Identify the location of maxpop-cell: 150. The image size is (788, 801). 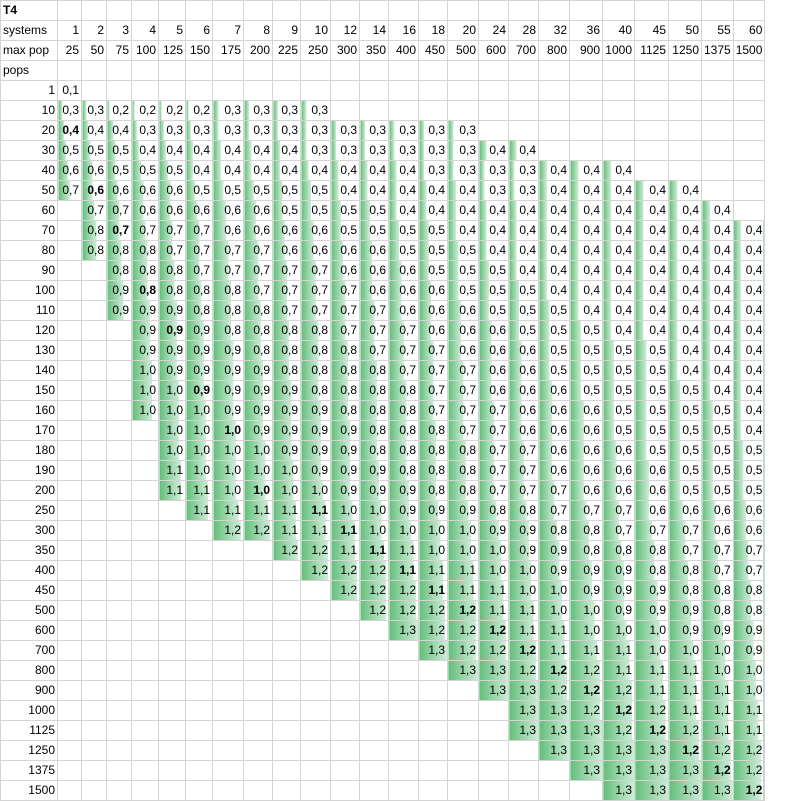
(199, 50).